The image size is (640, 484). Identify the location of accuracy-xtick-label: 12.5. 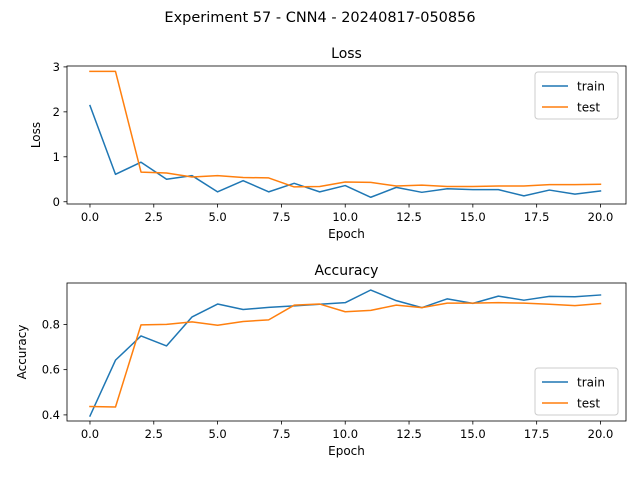
(409, 434).